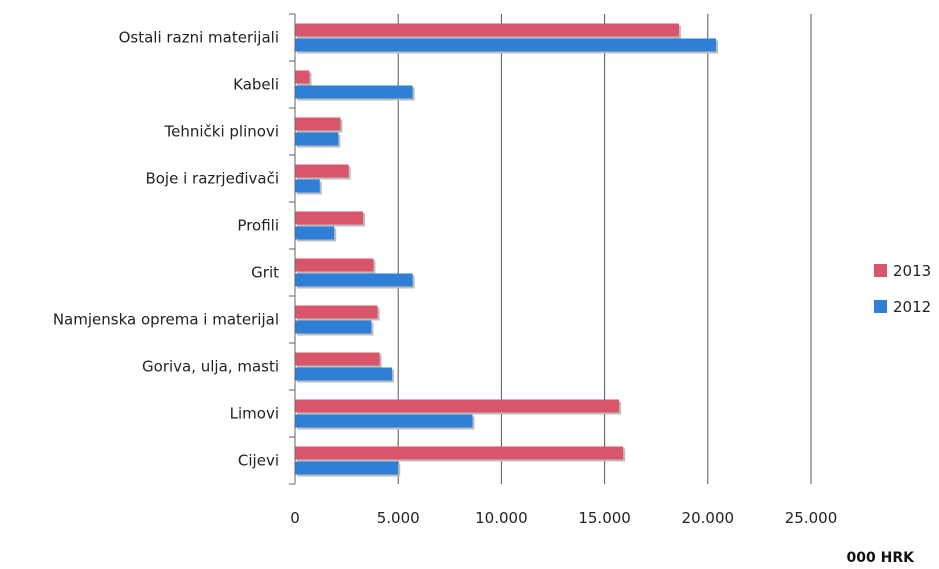 The image size is (939, 569). I want to click on category-label: Limovi, so click(254, 414).